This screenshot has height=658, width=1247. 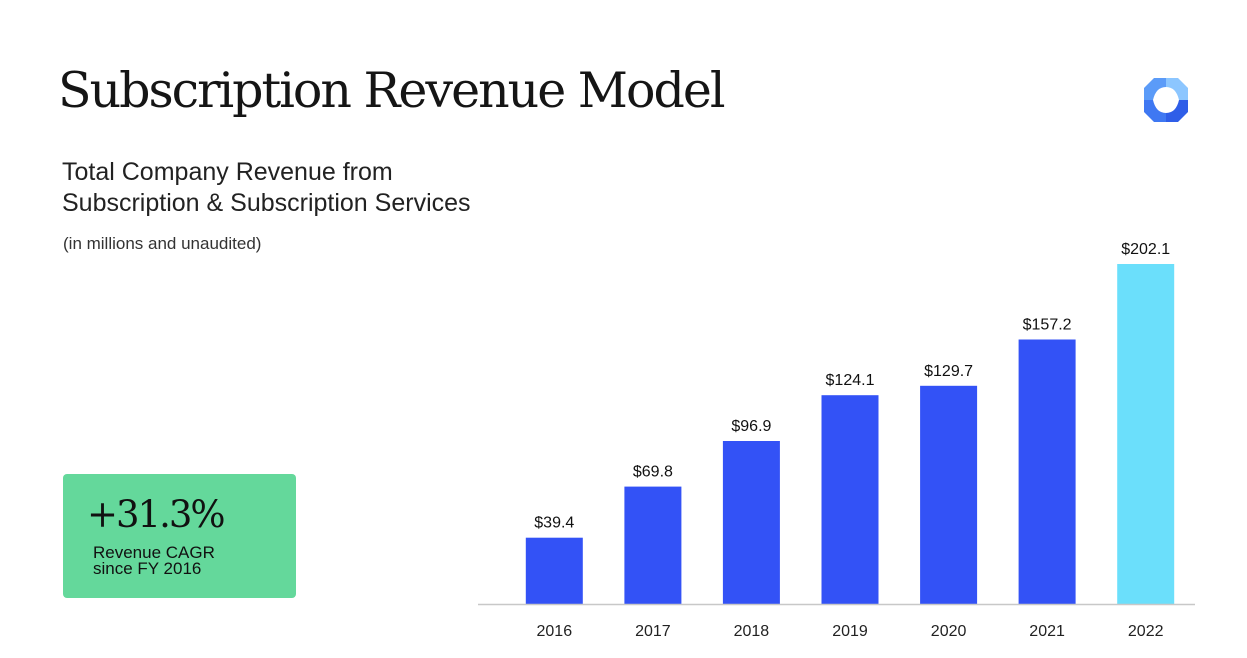 I want to click on value-label-2021: $157.2, so click(x=1047, y=325).